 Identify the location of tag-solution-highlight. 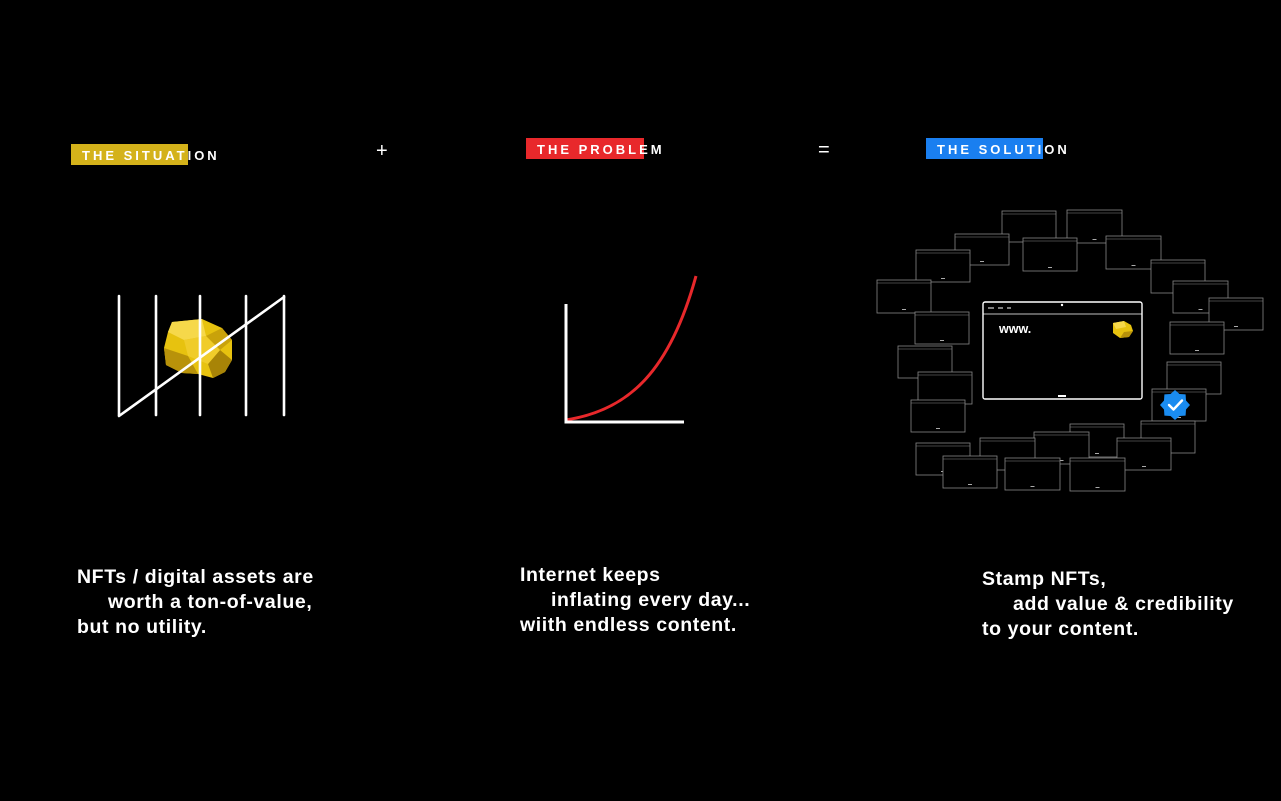
(984, 148).